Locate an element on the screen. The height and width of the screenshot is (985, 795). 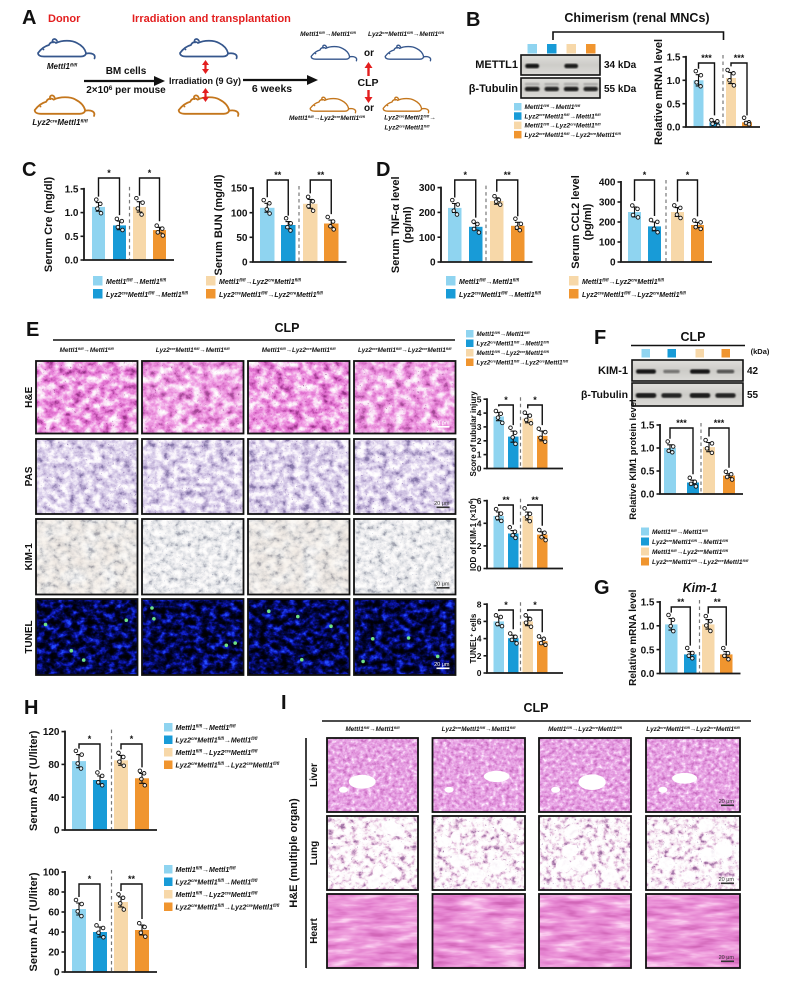
svg-text: I is located at coordinates (284, 703).